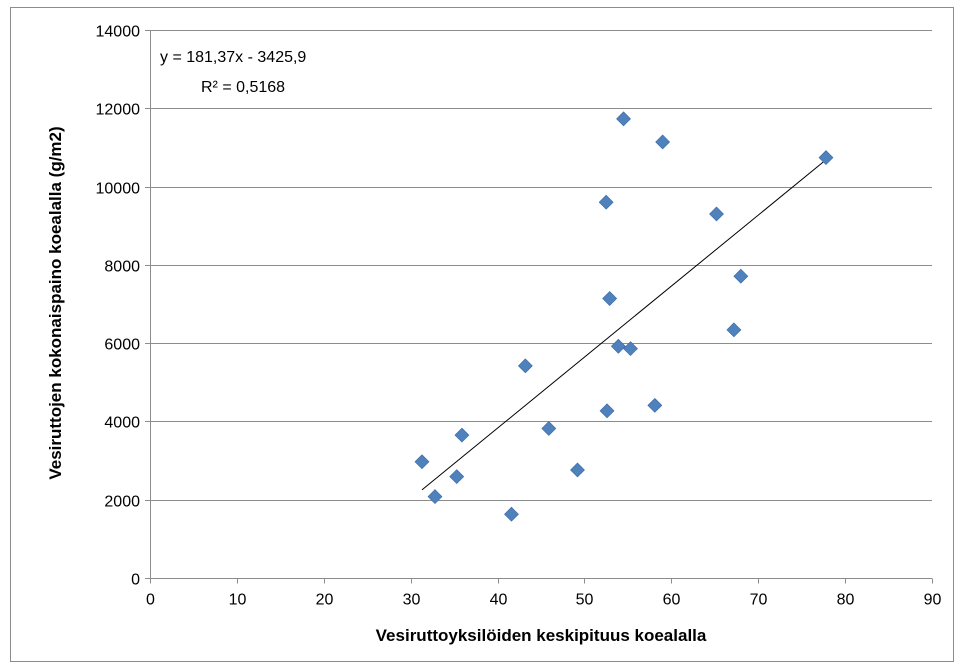  I want to click on x-tick-label: 40, so click(499, 600).